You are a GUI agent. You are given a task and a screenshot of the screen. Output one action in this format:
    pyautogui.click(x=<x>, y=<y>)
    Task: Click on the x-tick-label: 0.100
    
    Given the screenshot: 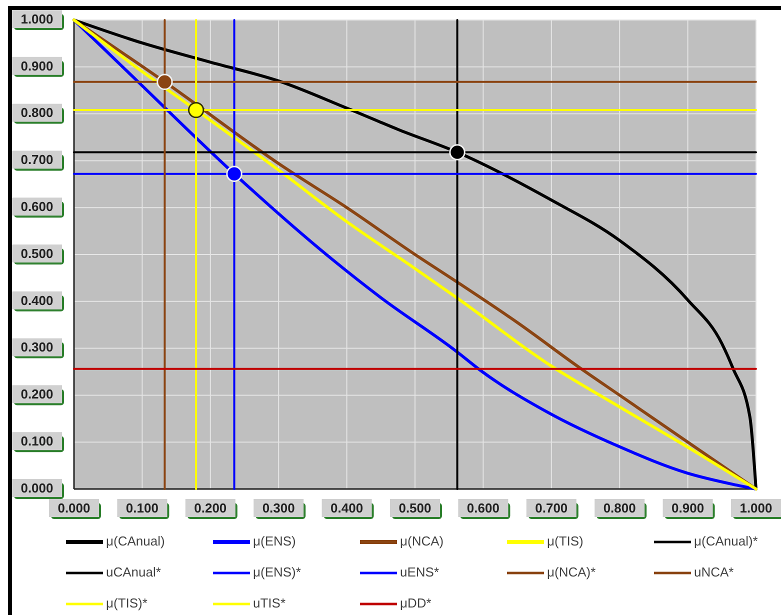 What is the action you would take?
    pyautogui.click(x=142, y=508)
    